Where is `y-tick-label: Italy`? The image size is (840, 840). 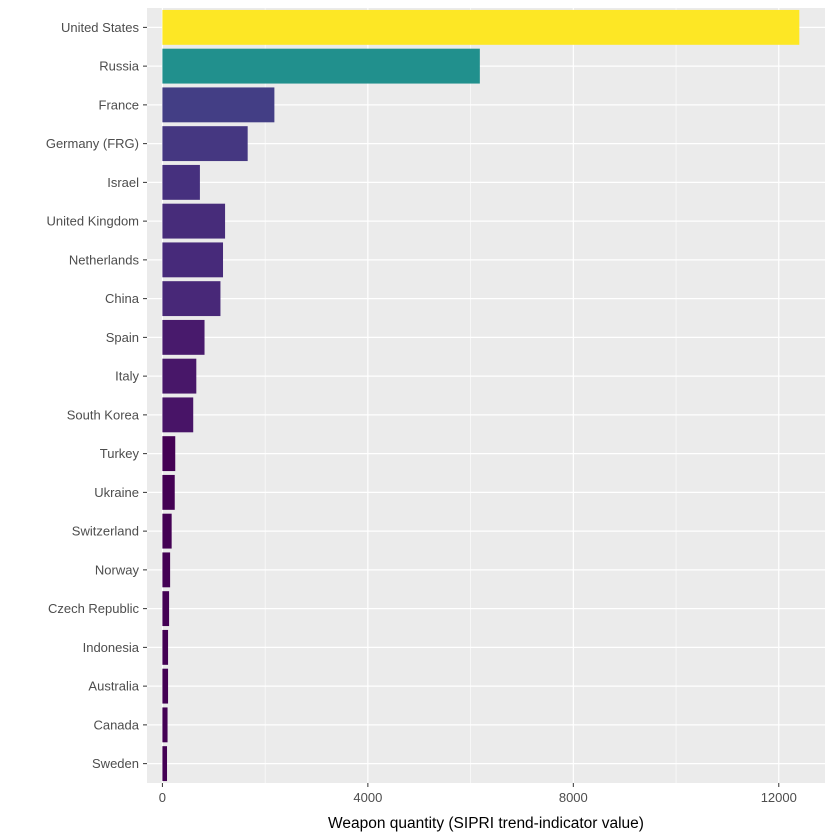
y-tick-label: Italy is located at coordinates (127, 376).